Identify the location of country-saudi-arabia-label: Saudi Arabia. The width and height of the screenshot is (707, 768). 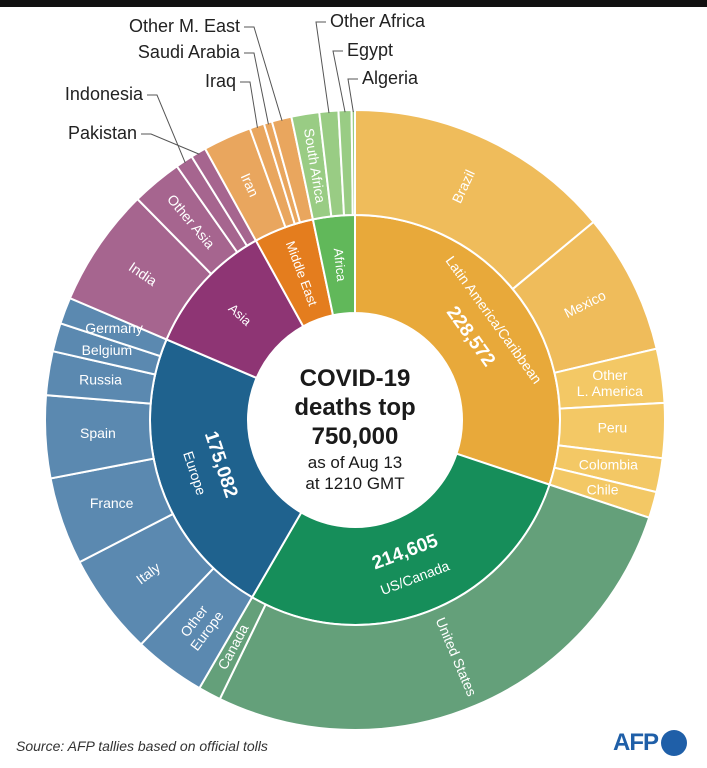
(189, 52).